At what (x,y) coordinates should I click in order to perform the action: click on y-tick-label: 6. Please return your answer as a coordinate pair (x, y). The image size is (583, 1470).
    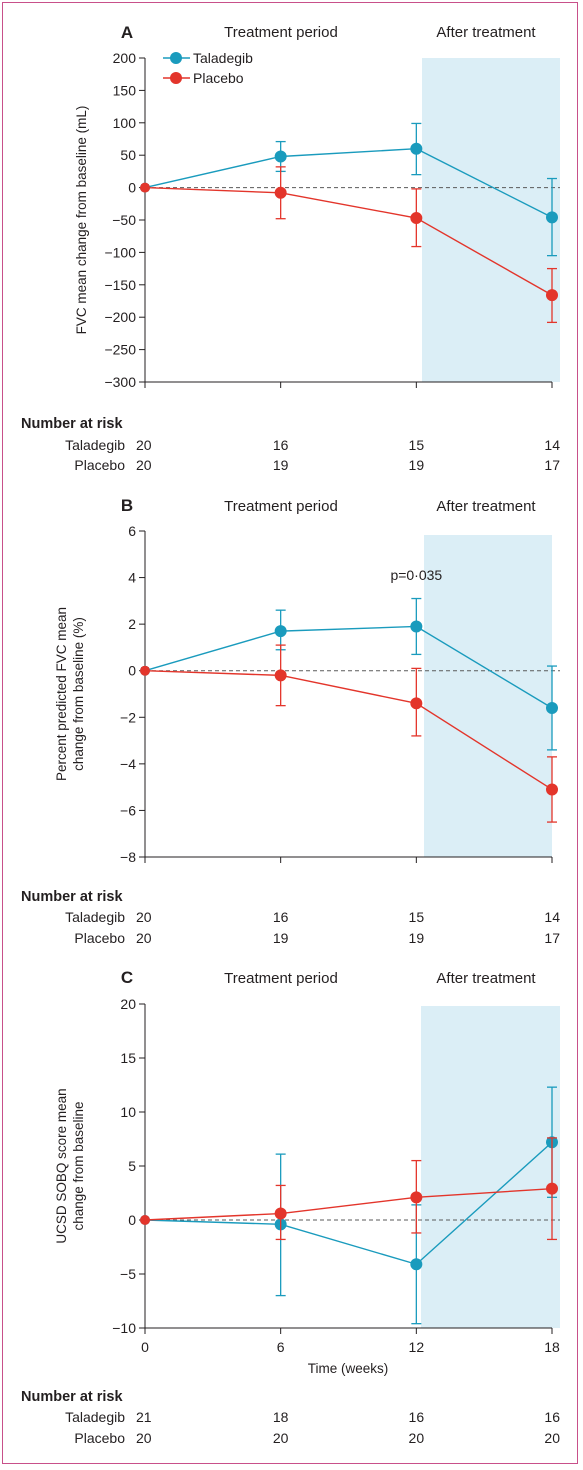
    Looking at the image, I should click on (132, 531).